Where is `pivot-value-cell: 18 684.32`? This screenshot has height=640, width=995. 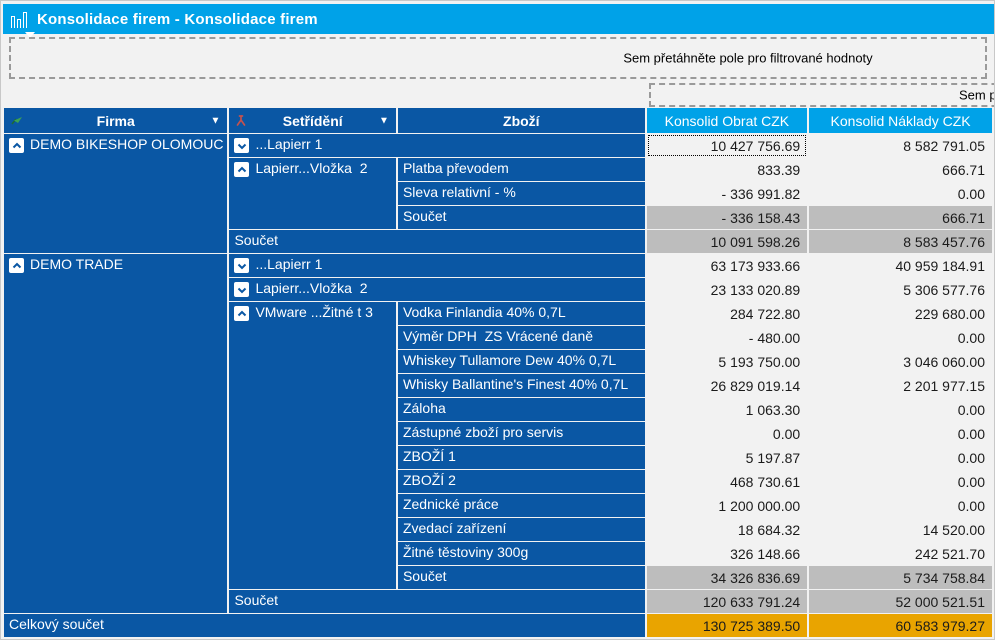
pivot-value-cell: 18 684.32 is located at coordinates (727, 529).